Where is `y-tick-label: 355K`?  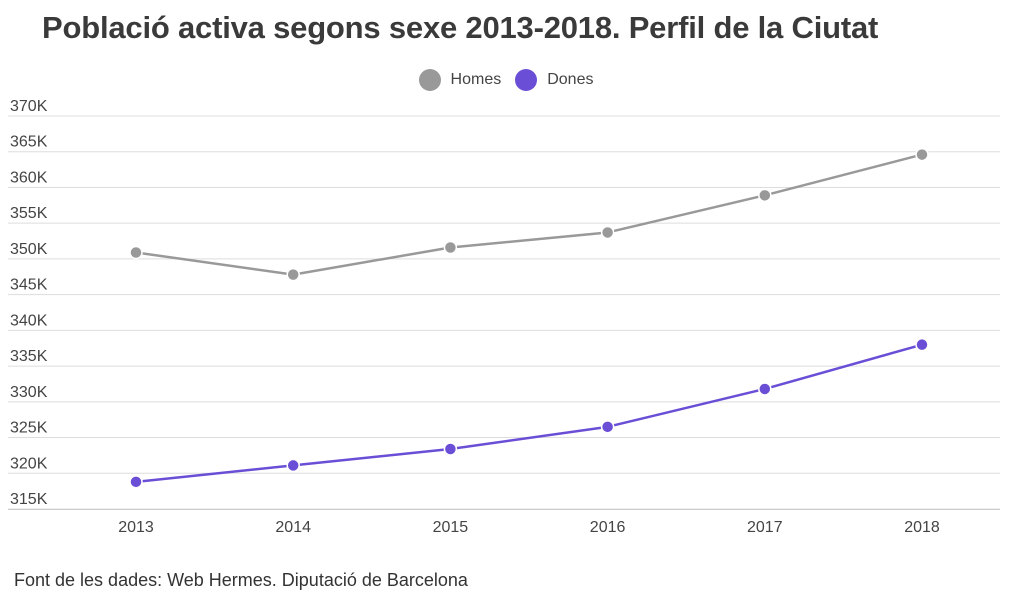
y-tick-label: 355K is located at coordinates (29, 213).